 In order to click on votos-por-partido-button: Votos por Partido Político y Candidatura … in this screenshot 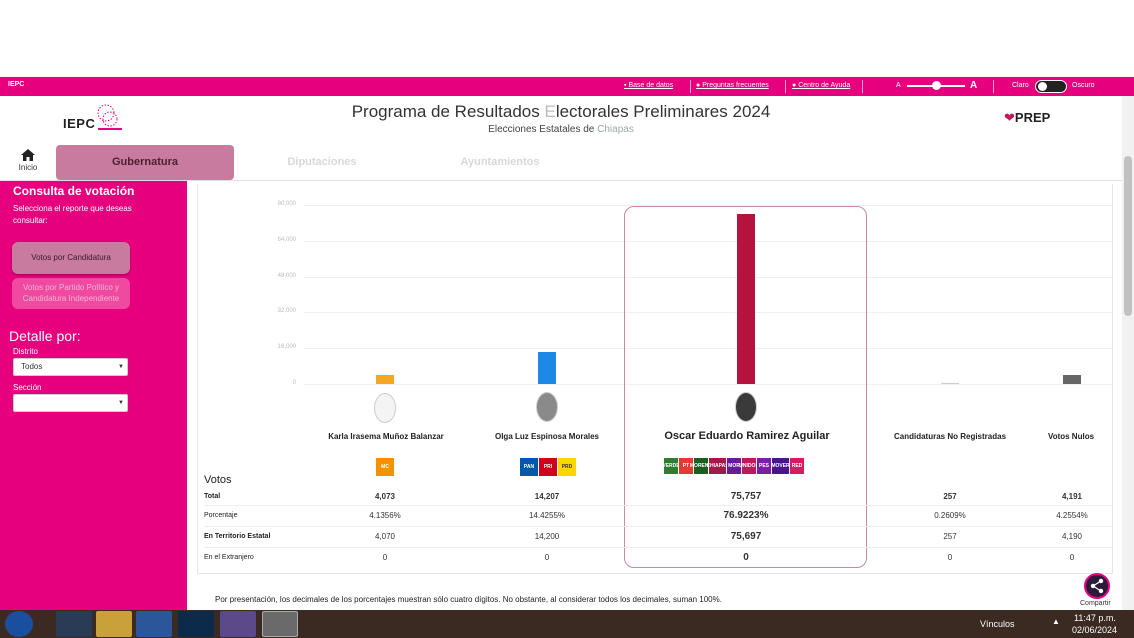, I will do `click(71, 293)`.